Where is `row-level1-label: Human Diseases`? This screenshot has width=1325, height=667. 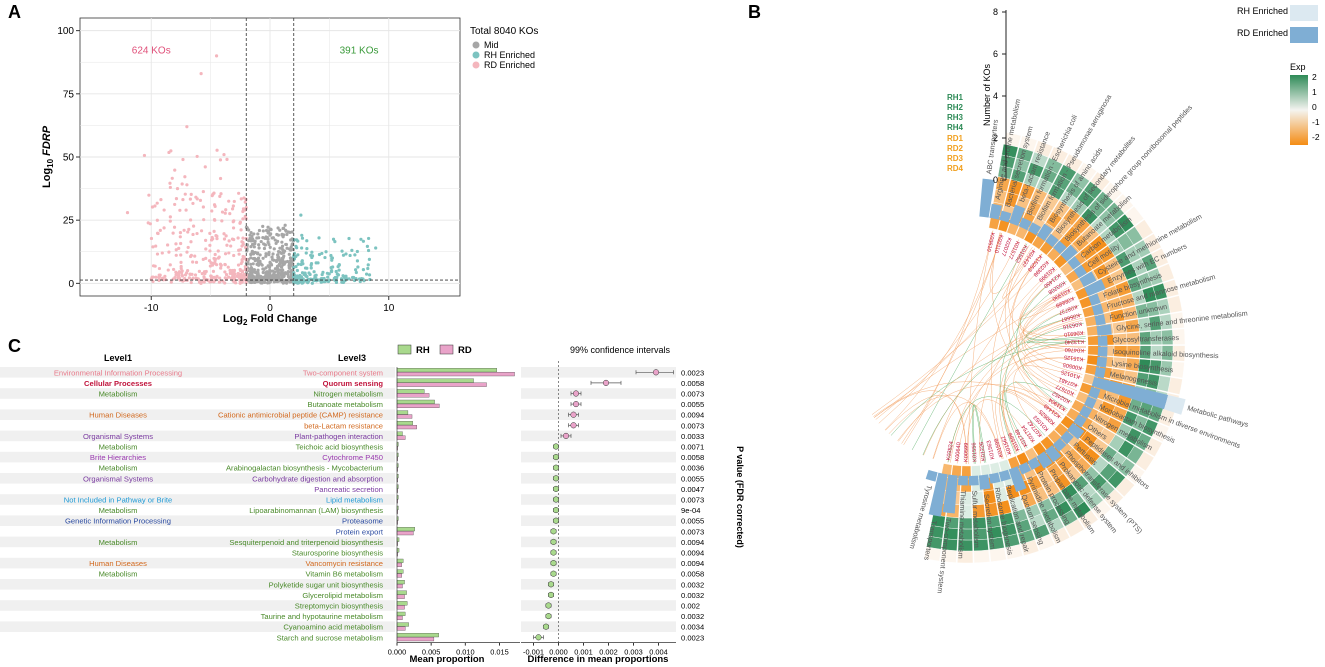
row-level1-label: Human Diseases is located at coordinates (118, 415).